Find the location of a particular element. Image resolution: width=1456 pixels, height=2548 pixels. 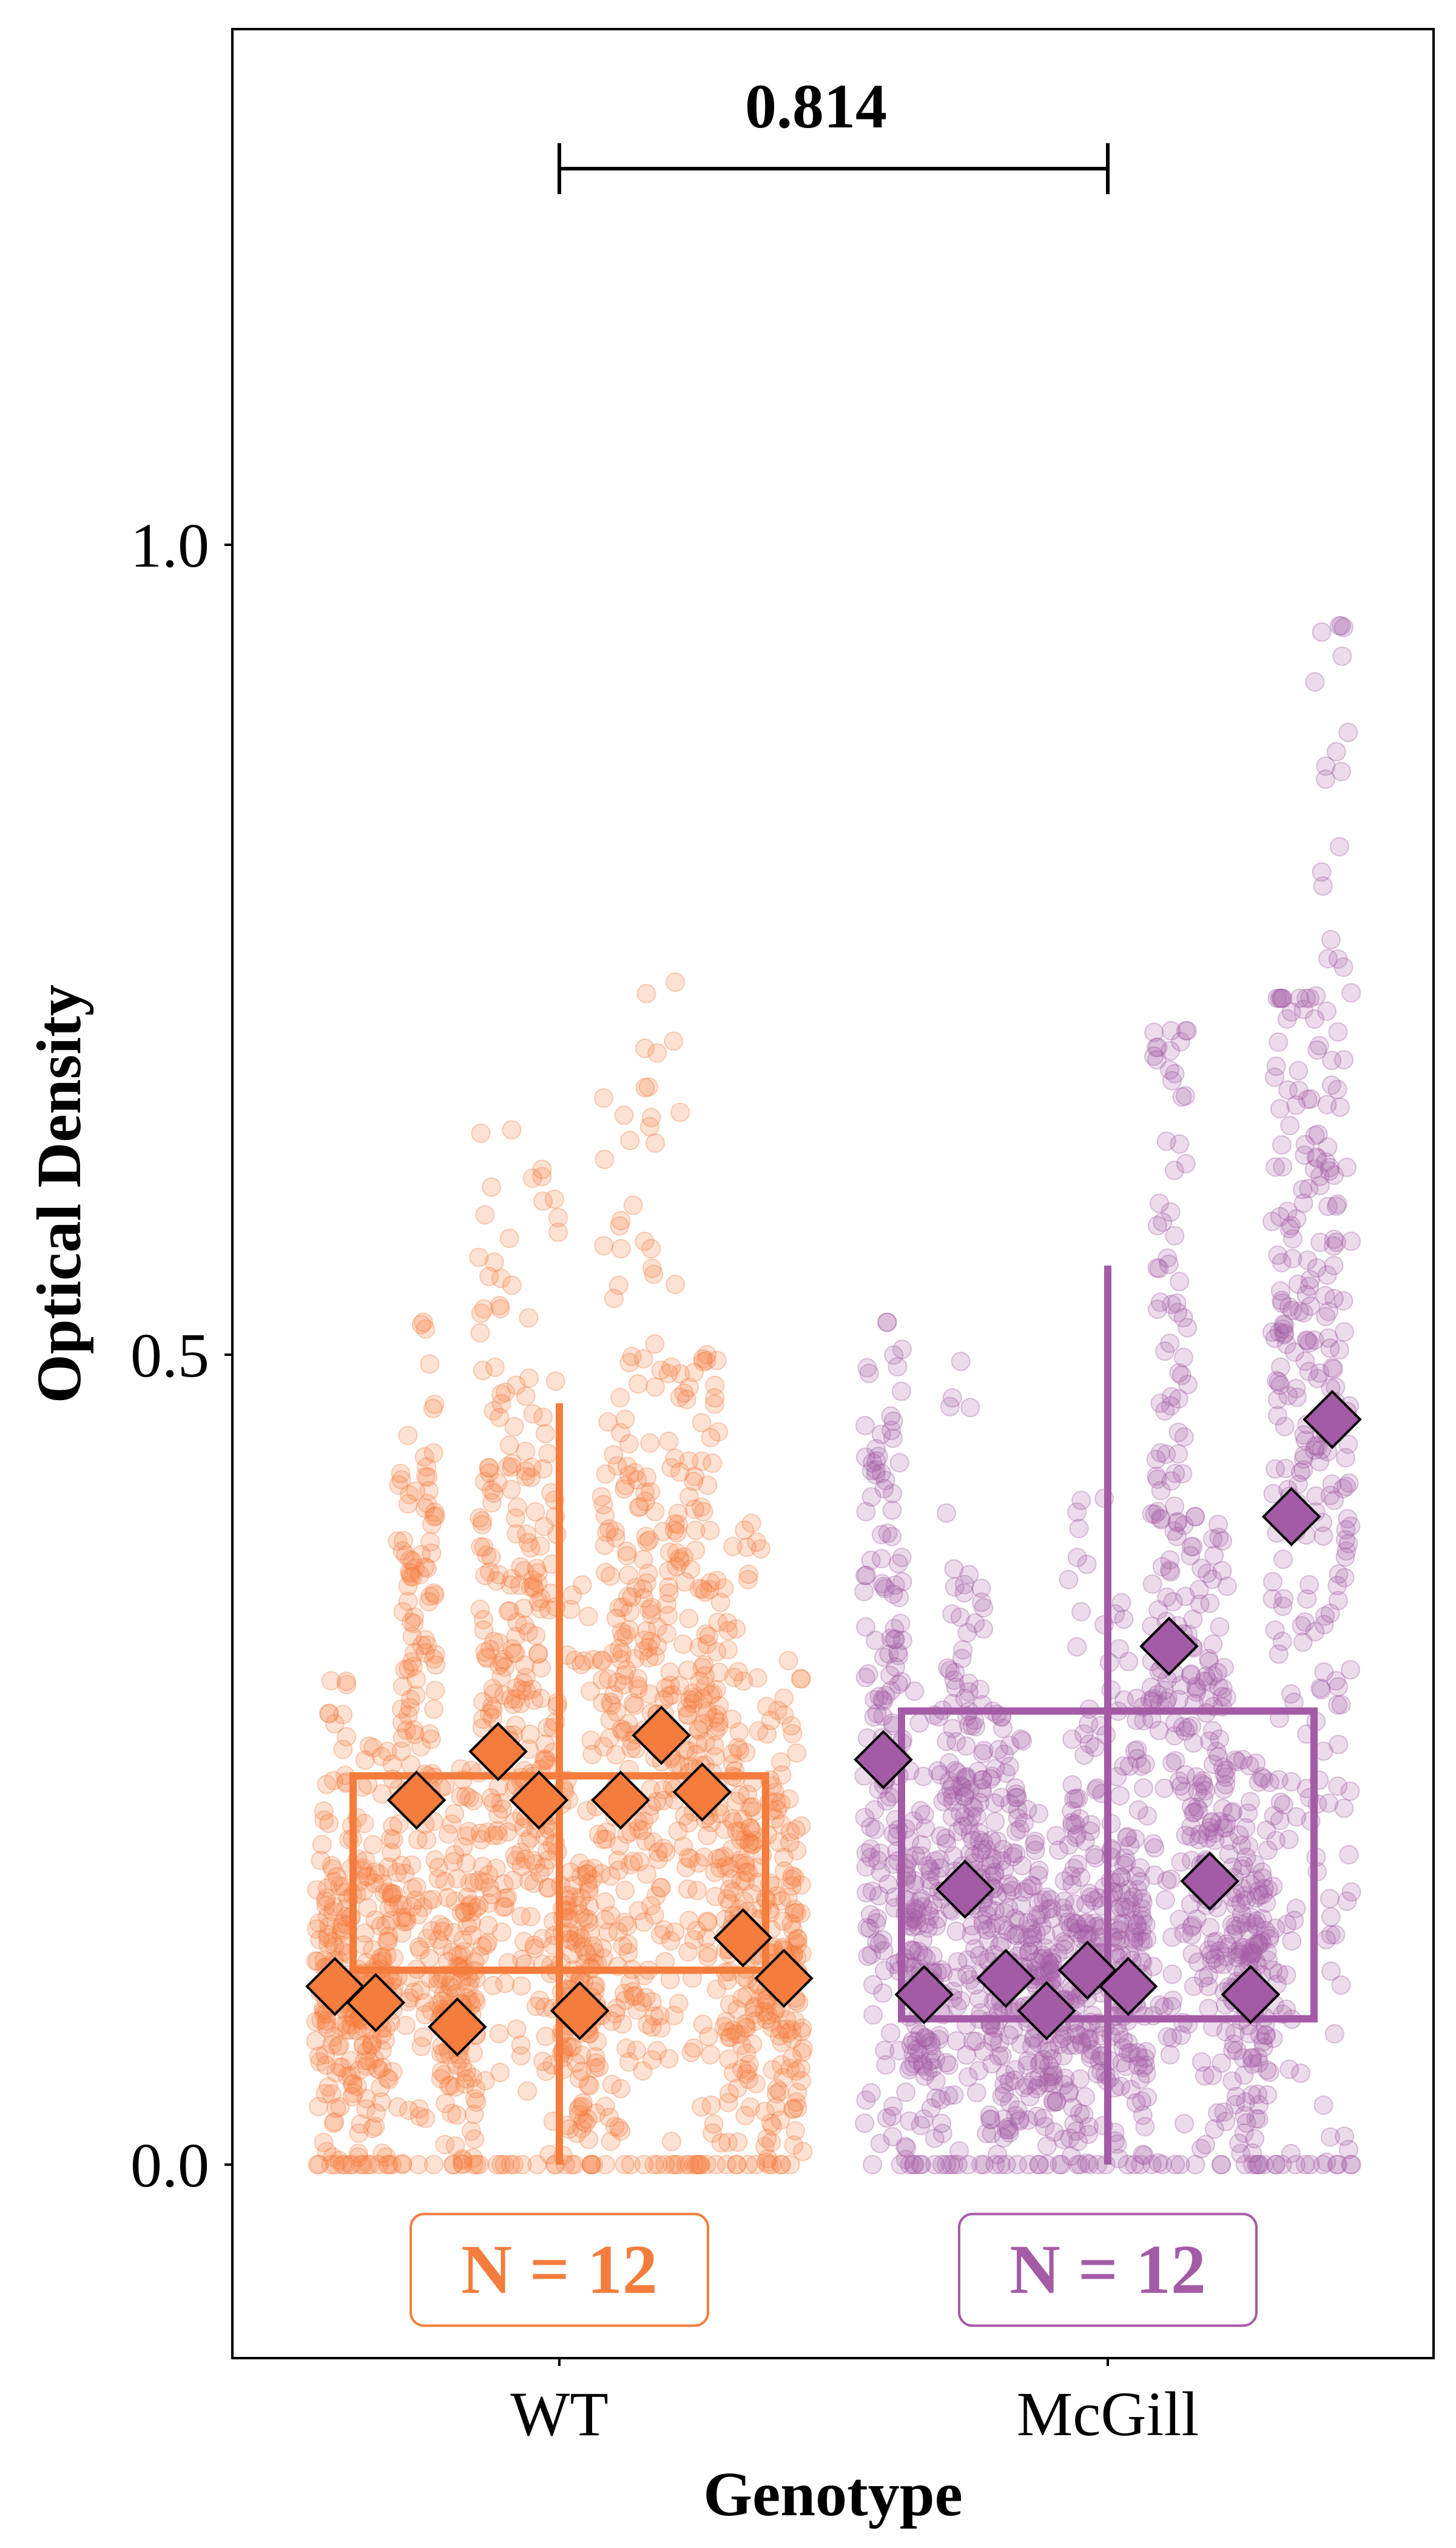

y-tick-label: 1.0 is located at coordinates (169, 546).